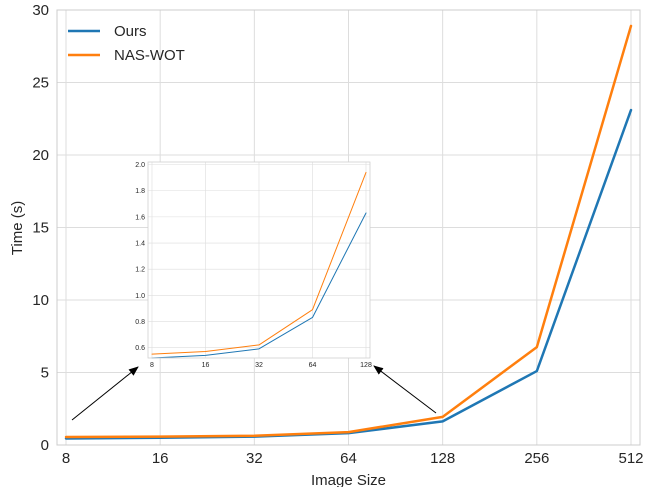 The width and height of the screenshot is (655, 487). I want to click on inset-y-tick-label: 1.6, so click(140, 217).